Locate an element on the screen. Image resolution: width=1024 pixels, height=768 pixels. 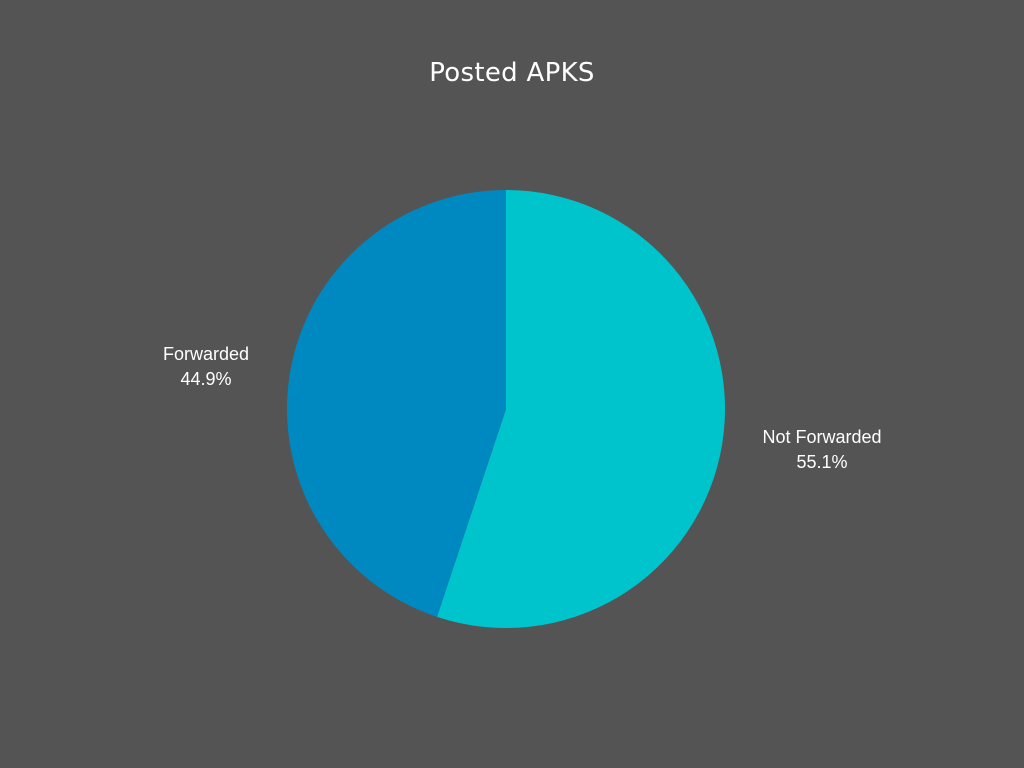
slice-label-forwarded: Forwarded 44.9% is located at coordinates (206, 367).